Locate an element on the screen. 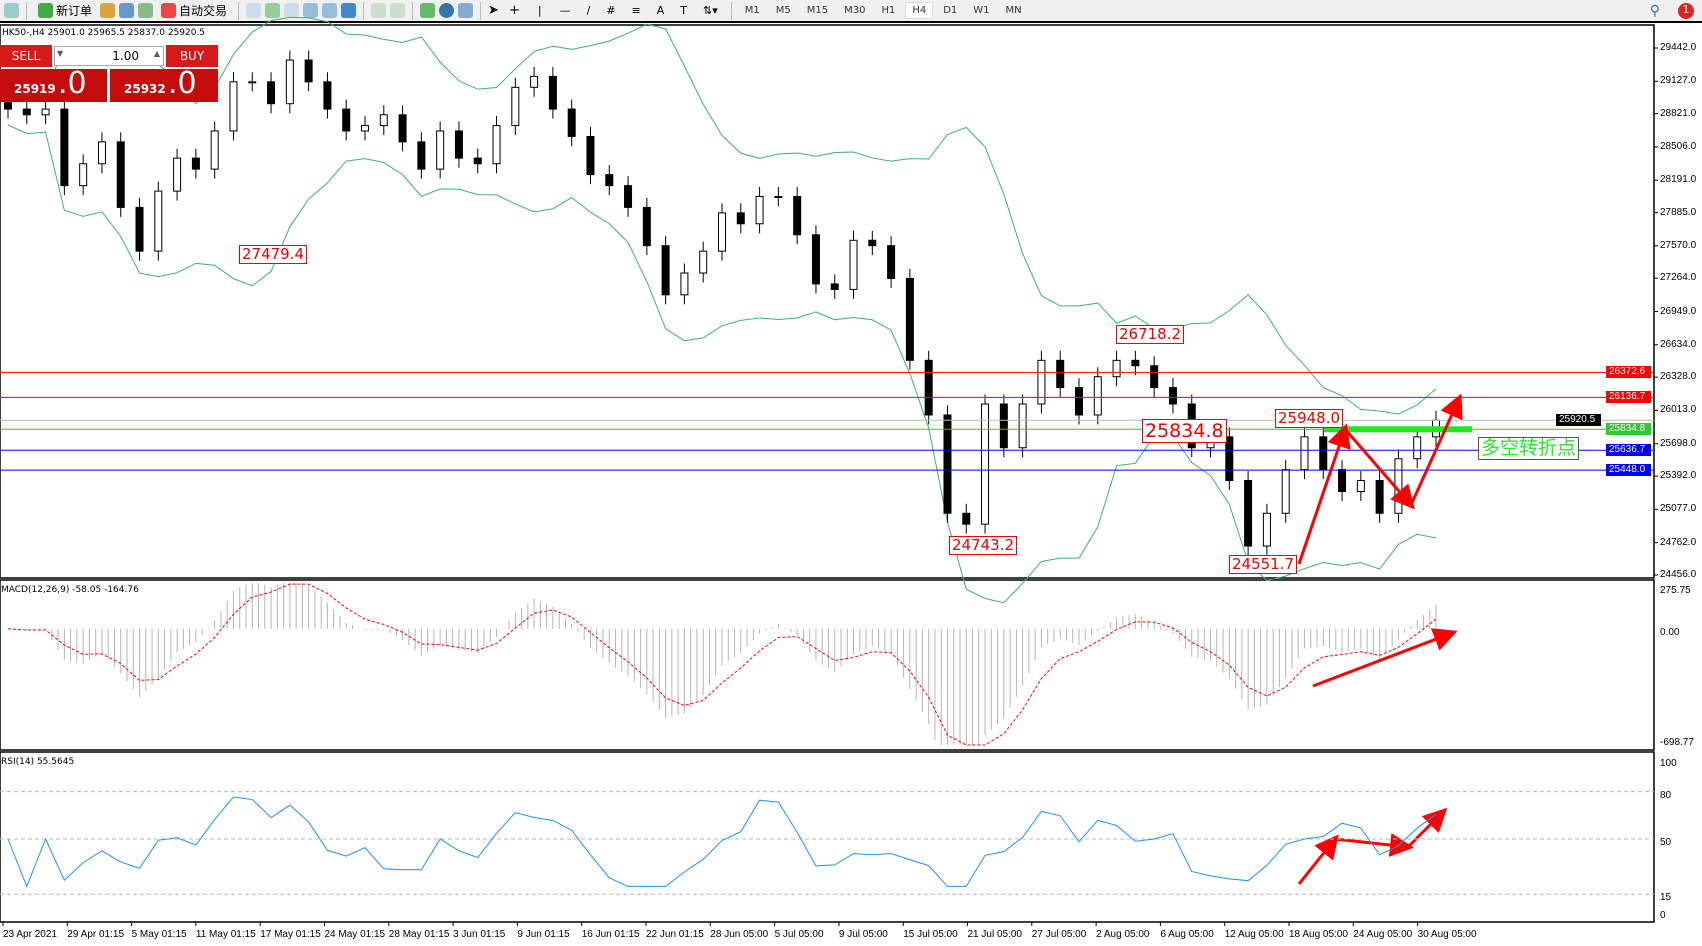 The height and width of the screenshot is (946, 1702). price-axis-label: 24456.0 is located at coordinates (1678, 574).